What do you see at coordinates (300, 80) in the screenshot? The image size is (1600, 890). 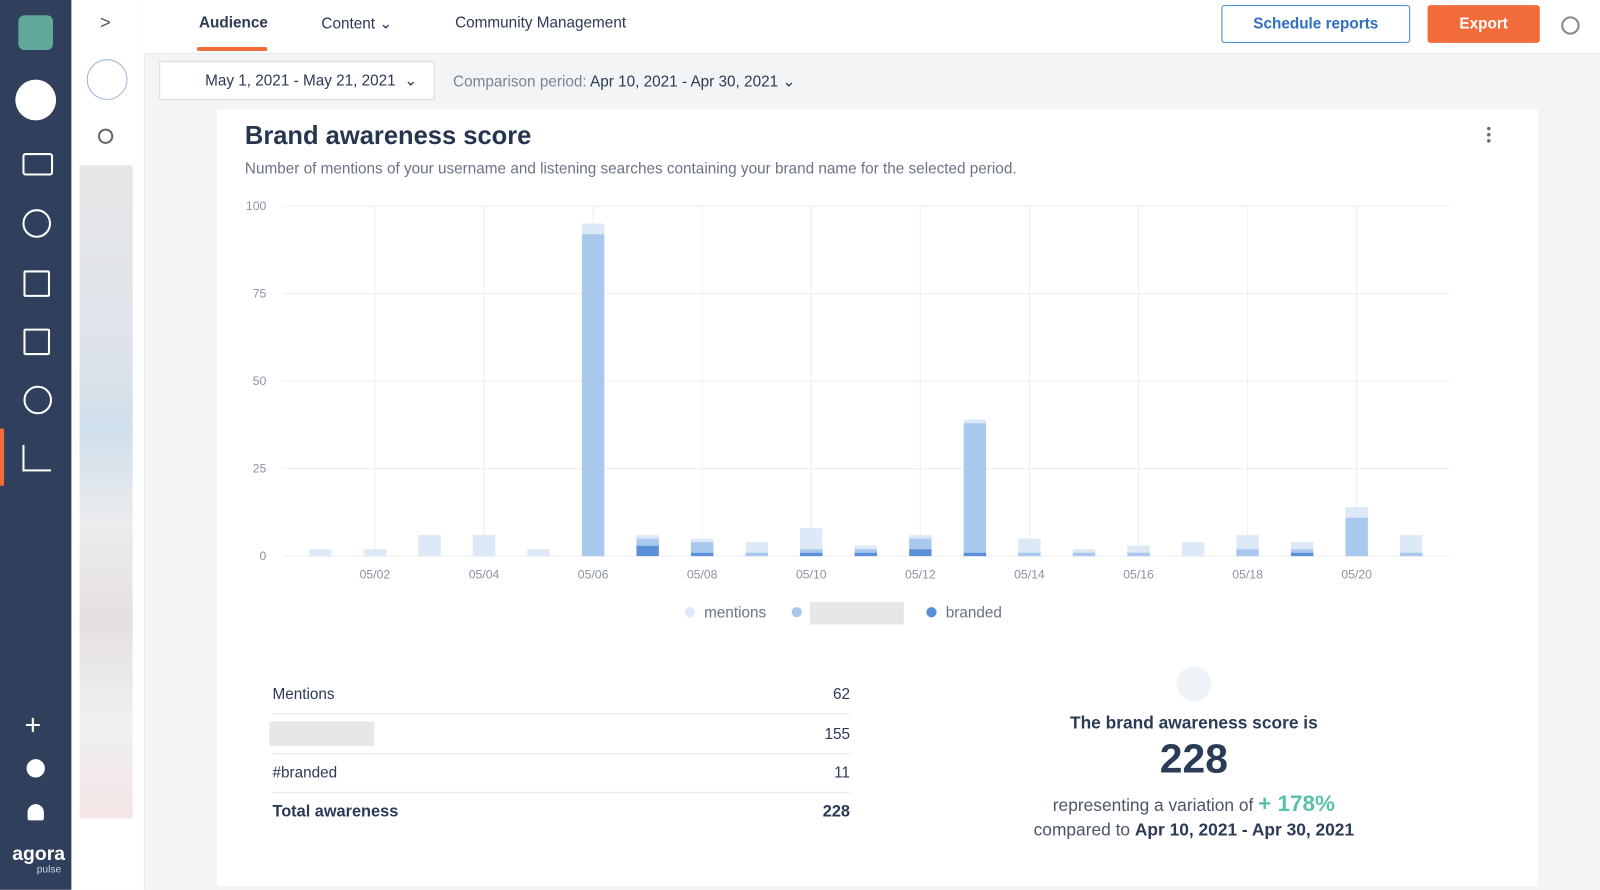 I see `date-range: May 1, 2021 - May 21, 2021` at bounding box center [300, 80].